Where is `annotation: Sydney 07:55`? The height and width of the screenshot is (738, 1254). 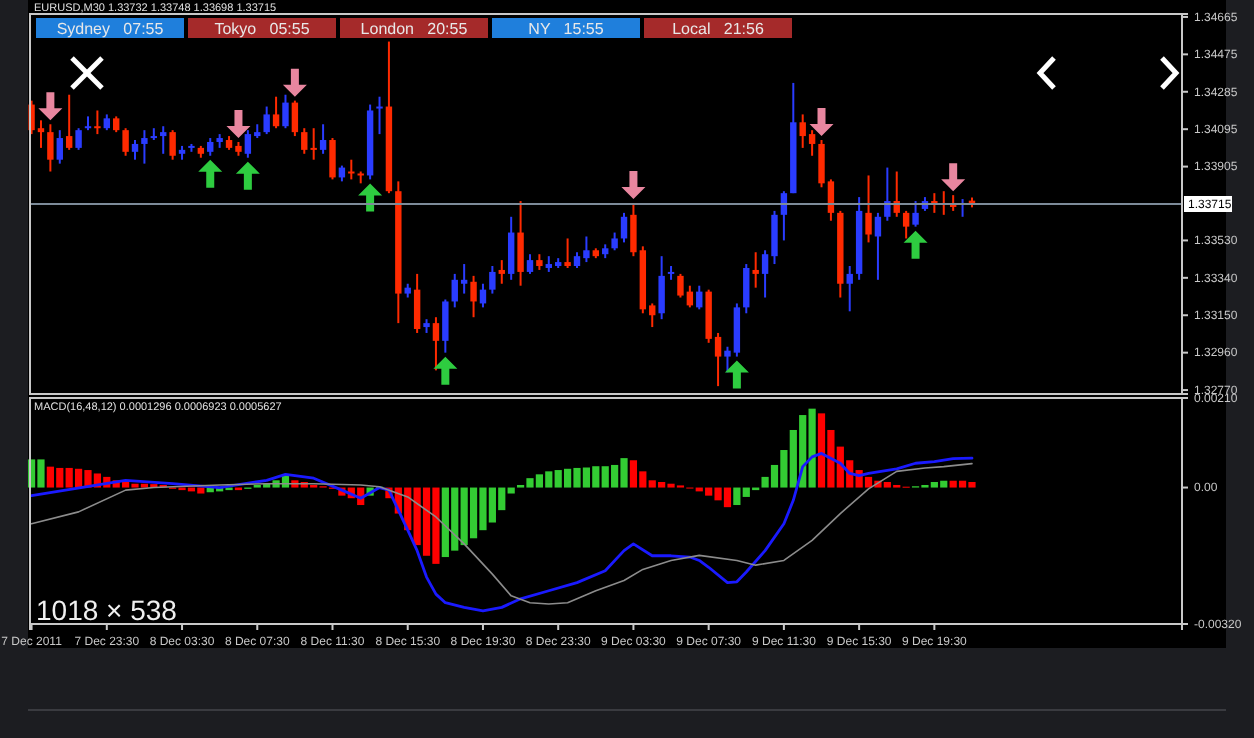
annotation: Sydney 07:55 is located at coordinates (110, 29).